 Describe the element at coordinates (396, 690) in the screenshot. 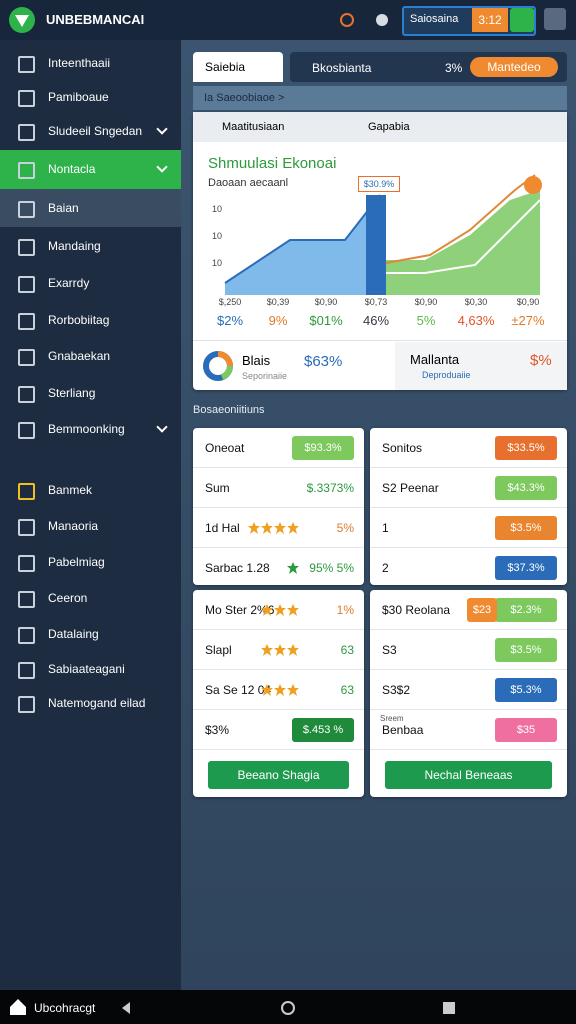

I see `row-label: S3$2` at that location.